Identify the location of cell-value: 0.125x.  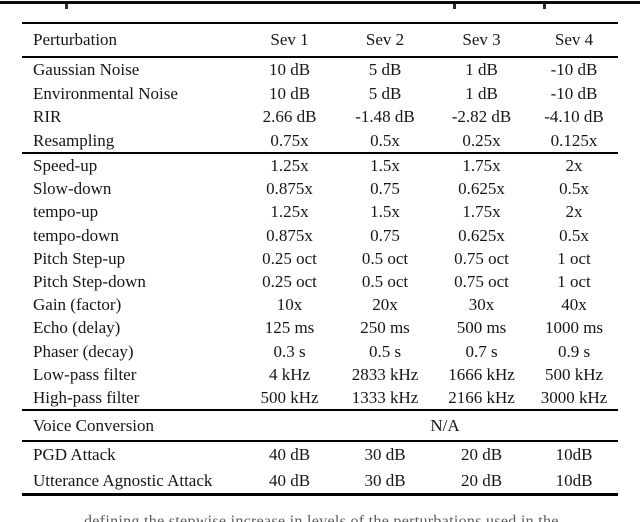
(574, 140).